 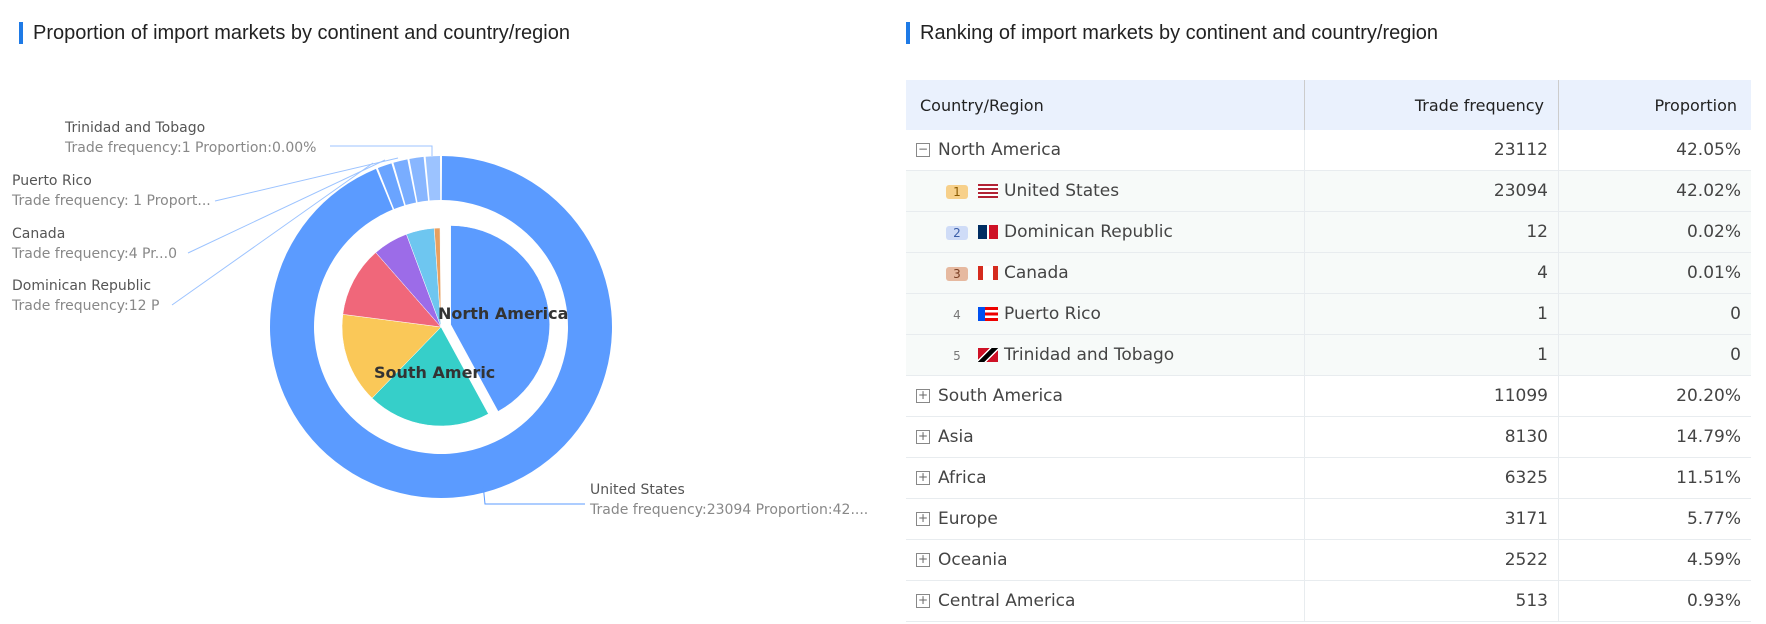 I want to click on cell-country: + Europe, so click(x=1105, y=519).